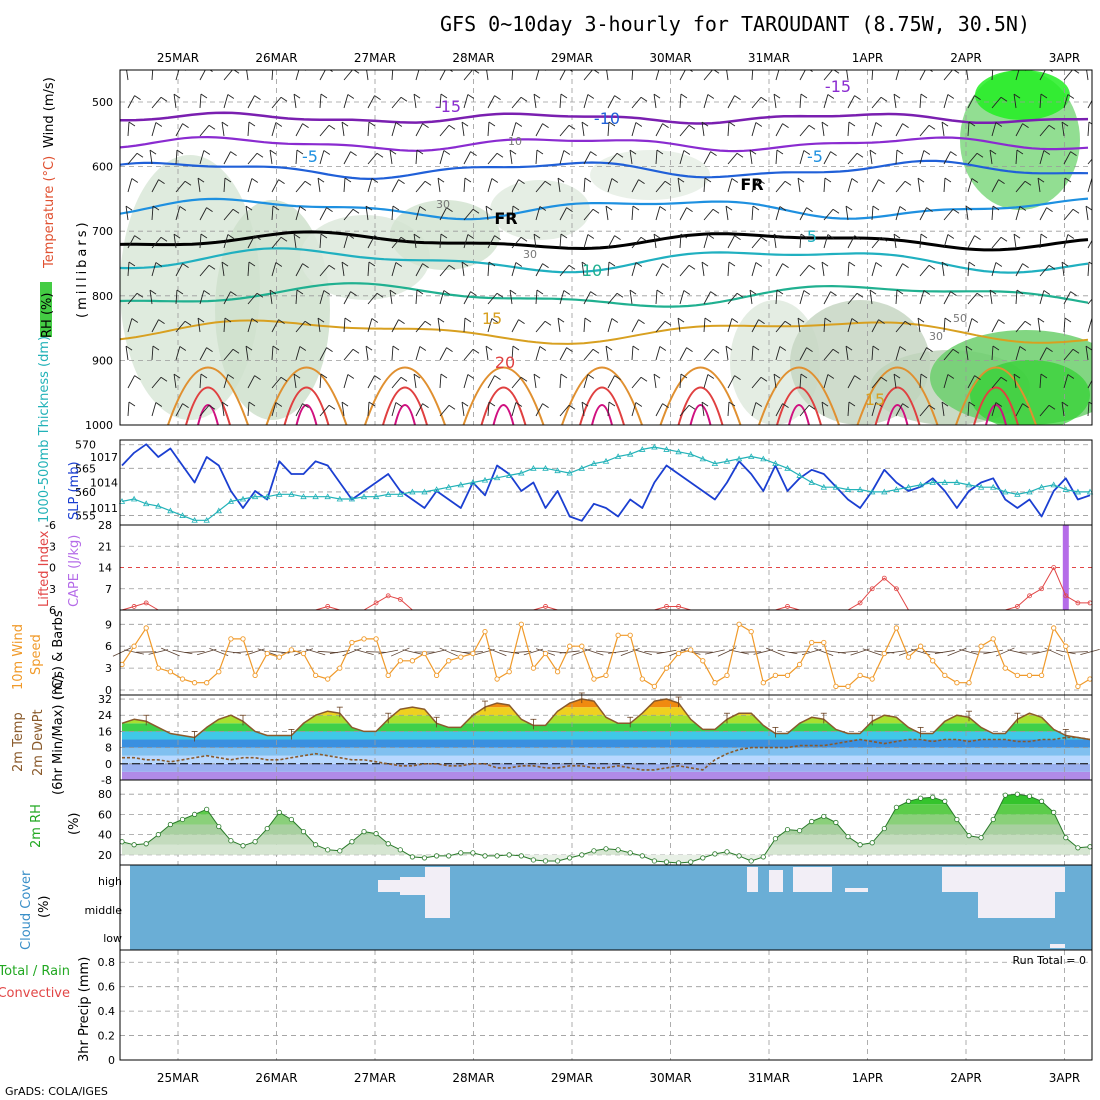 The height and width of the screenshot is (1100, 1100). What do you see at coordinates (604, 241) in the screenshot?
I see `contour-freezing` at bounding box center [604, 241].